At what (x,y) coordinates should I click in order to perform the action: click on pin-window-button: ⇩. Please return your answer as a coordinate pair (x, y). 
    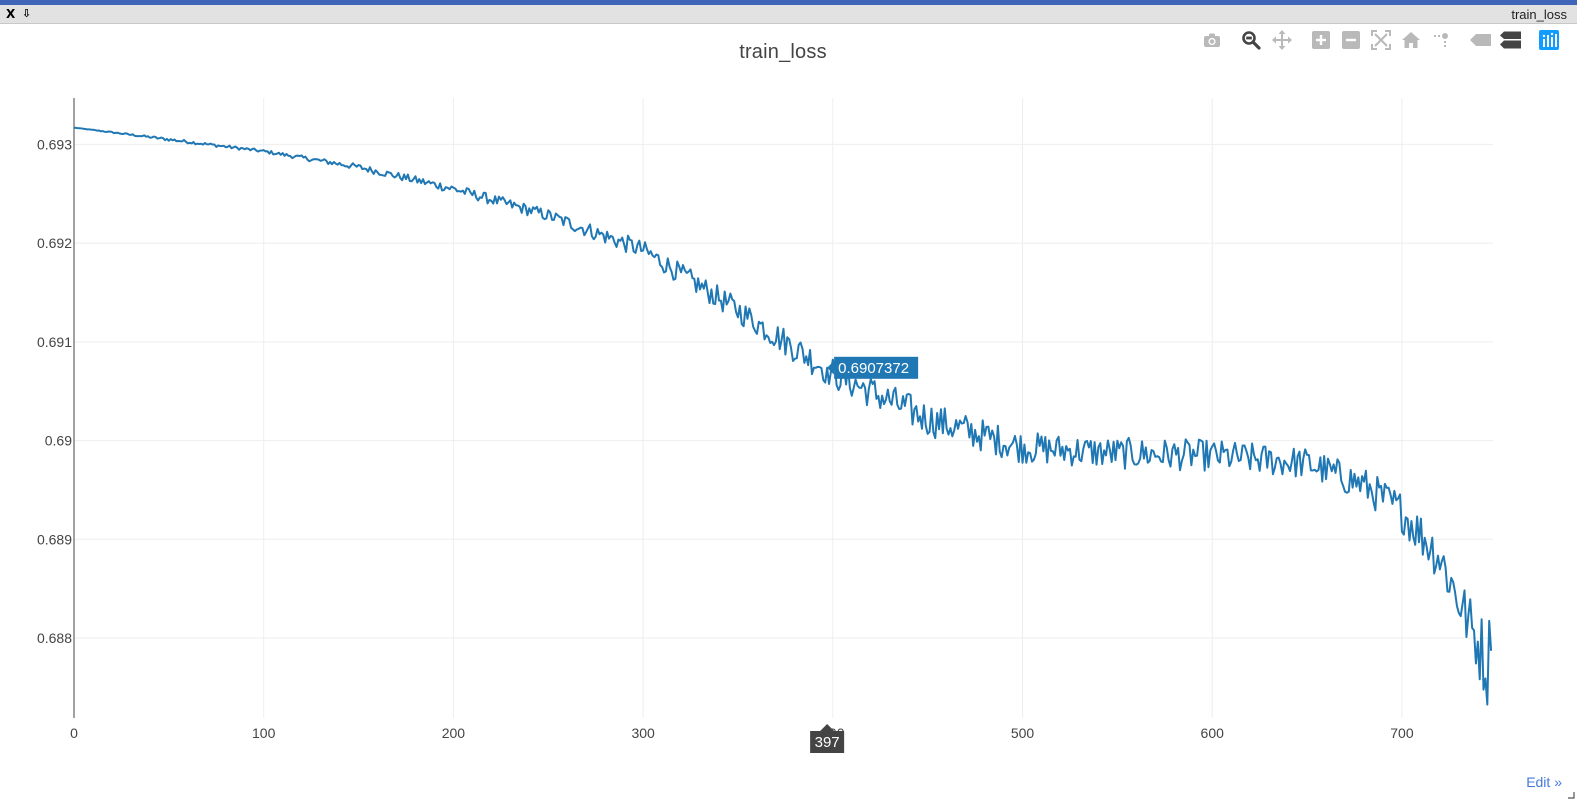
    Looking at the image, I should click on (27, 13).